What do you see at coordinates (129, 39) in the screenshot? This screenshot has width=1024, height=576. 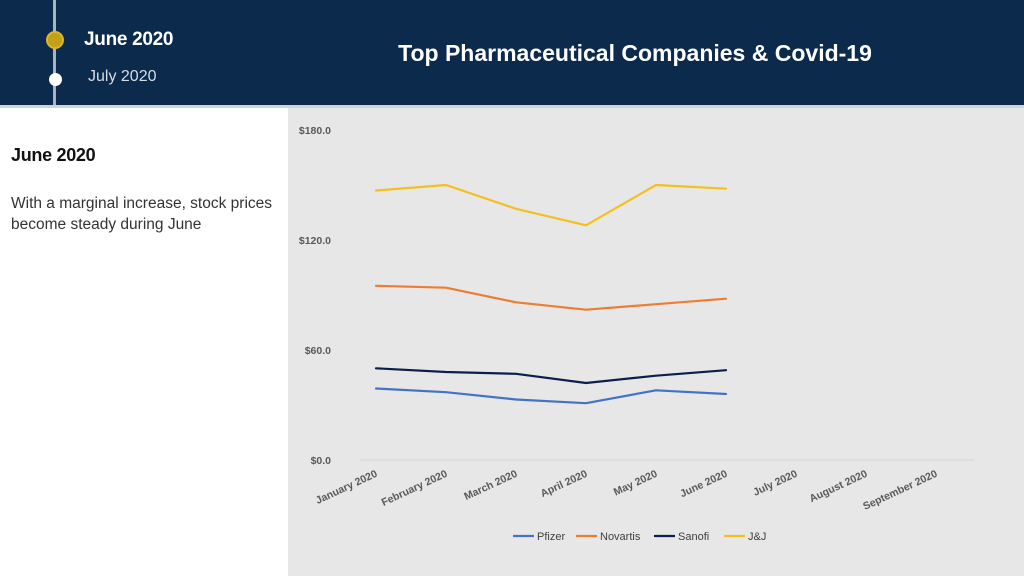 I see `timeline-item-june-2020: June 2020` at bounding box center [129, 39].